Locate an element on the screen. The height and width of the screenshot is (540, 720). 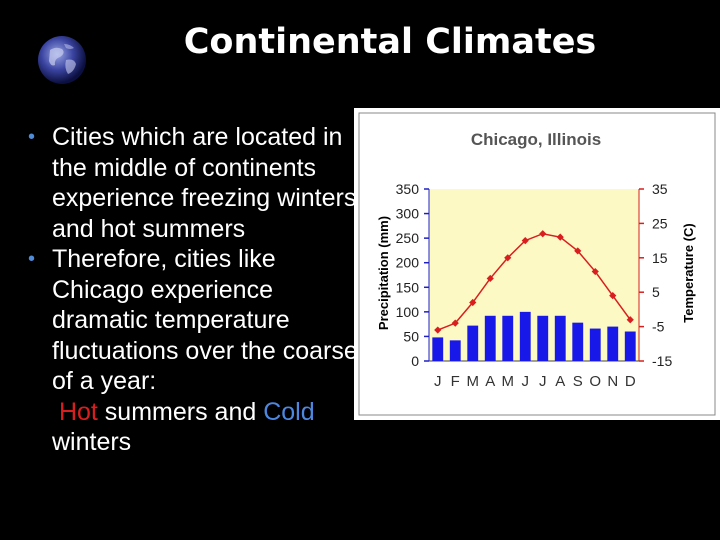
globe-icon is located at coordinates (62, 60).